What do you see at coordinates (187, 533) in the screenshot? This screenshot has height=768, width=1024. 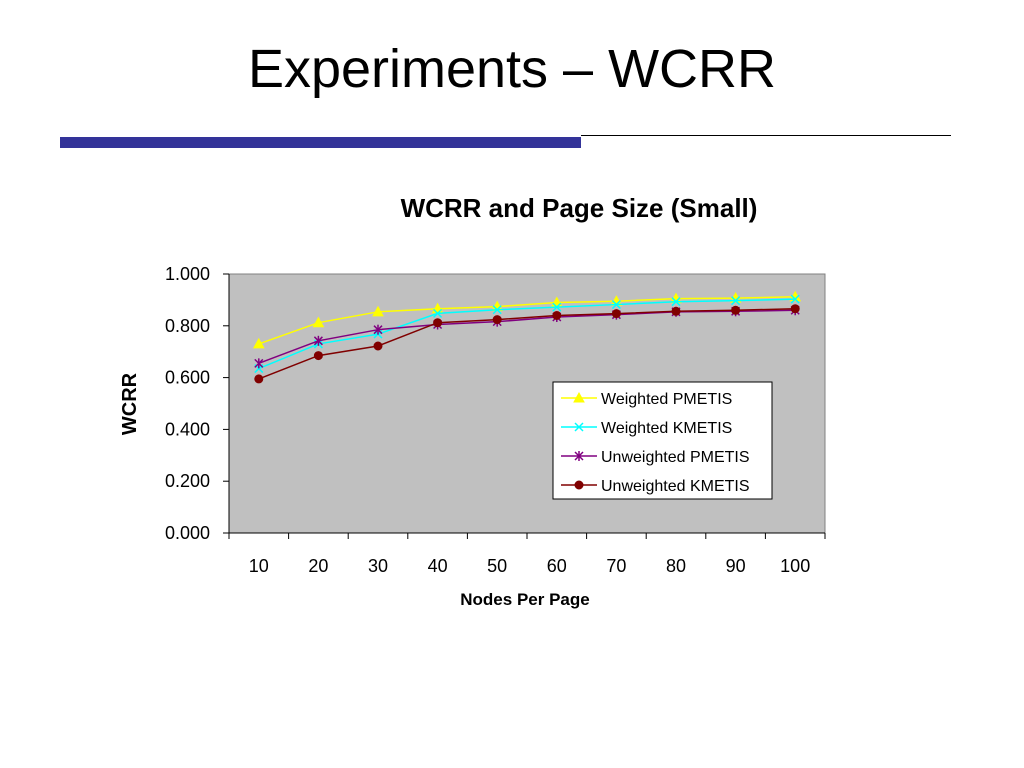 I see `y-tick-label: 0.000` at bounding box center [187, 533].